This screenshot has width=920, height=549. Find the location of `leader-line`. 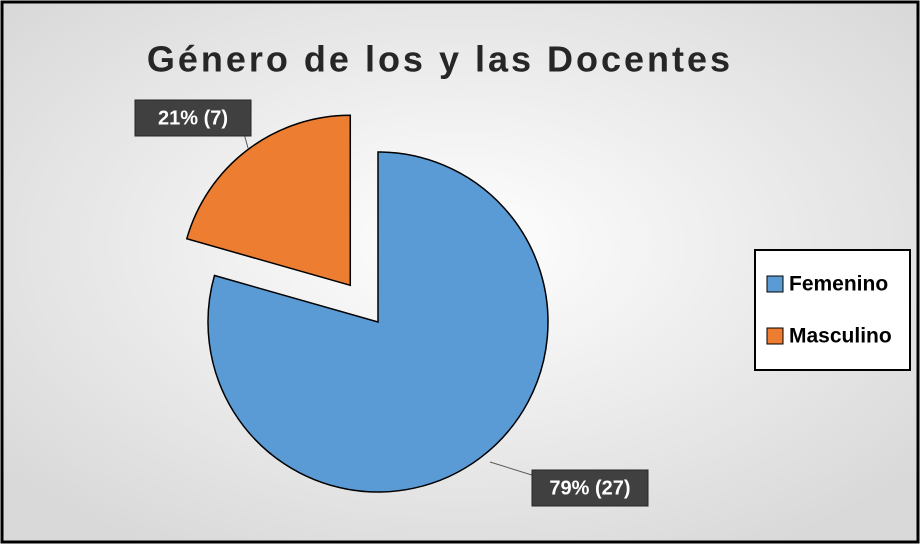

leader-line is located at coordinates (512, 469).